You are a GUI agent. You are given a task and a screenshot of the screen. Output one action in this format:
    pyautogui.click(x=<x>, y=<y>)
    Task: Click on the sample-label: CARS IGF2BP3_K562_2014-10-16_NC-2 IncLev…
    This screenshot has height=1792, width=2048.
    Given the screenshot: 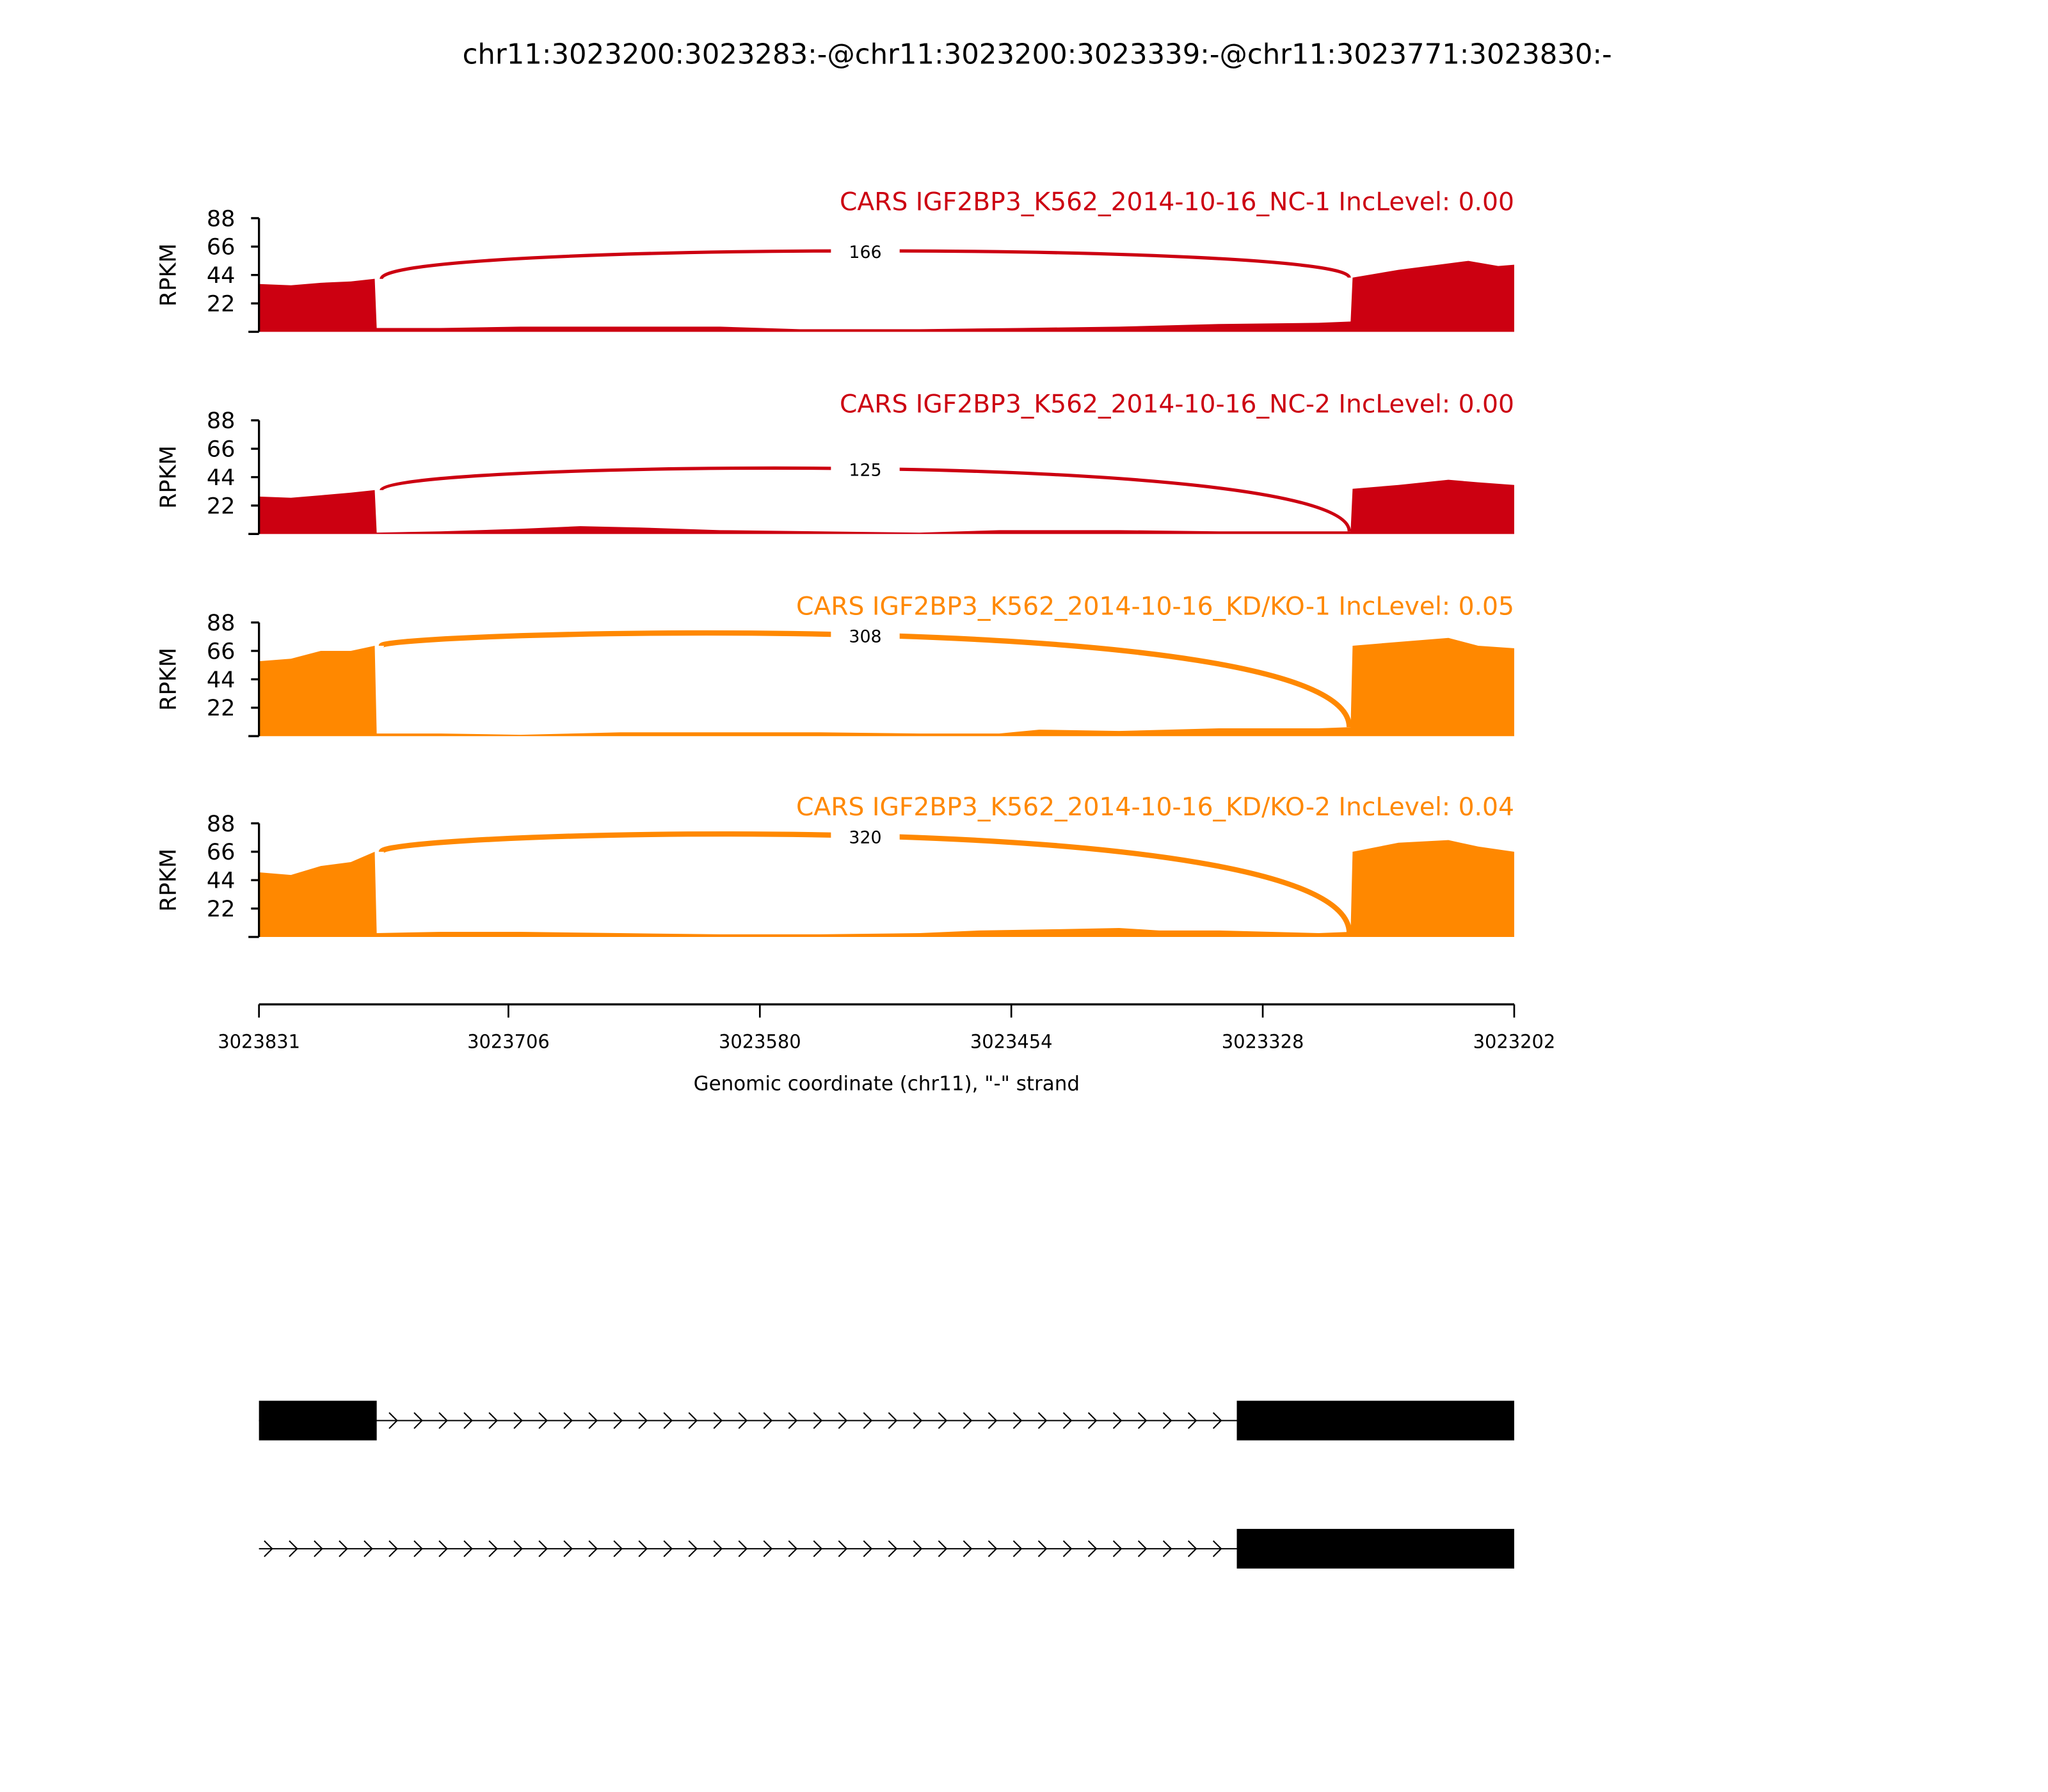 What is the action you would take?
    pyautogui.click(x=1177, y=404)
    